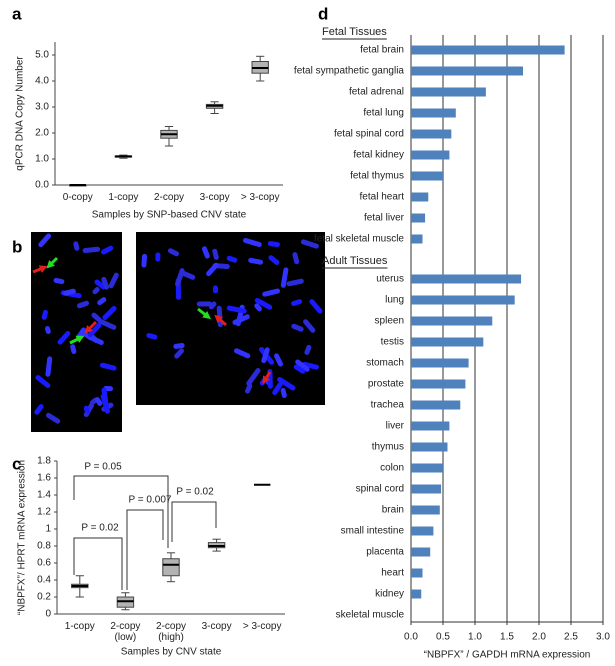 This screenshot has width=615, height=666. I want to click on y-tick-label: 1.4, so click(44, 495).